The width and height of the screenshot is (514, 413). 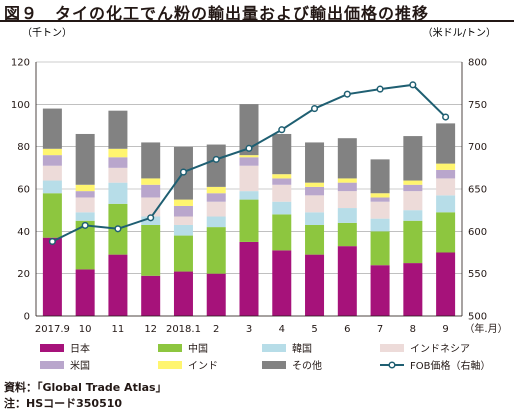 I want to click on left-tick-label: 60, so click(x=23, y=190).